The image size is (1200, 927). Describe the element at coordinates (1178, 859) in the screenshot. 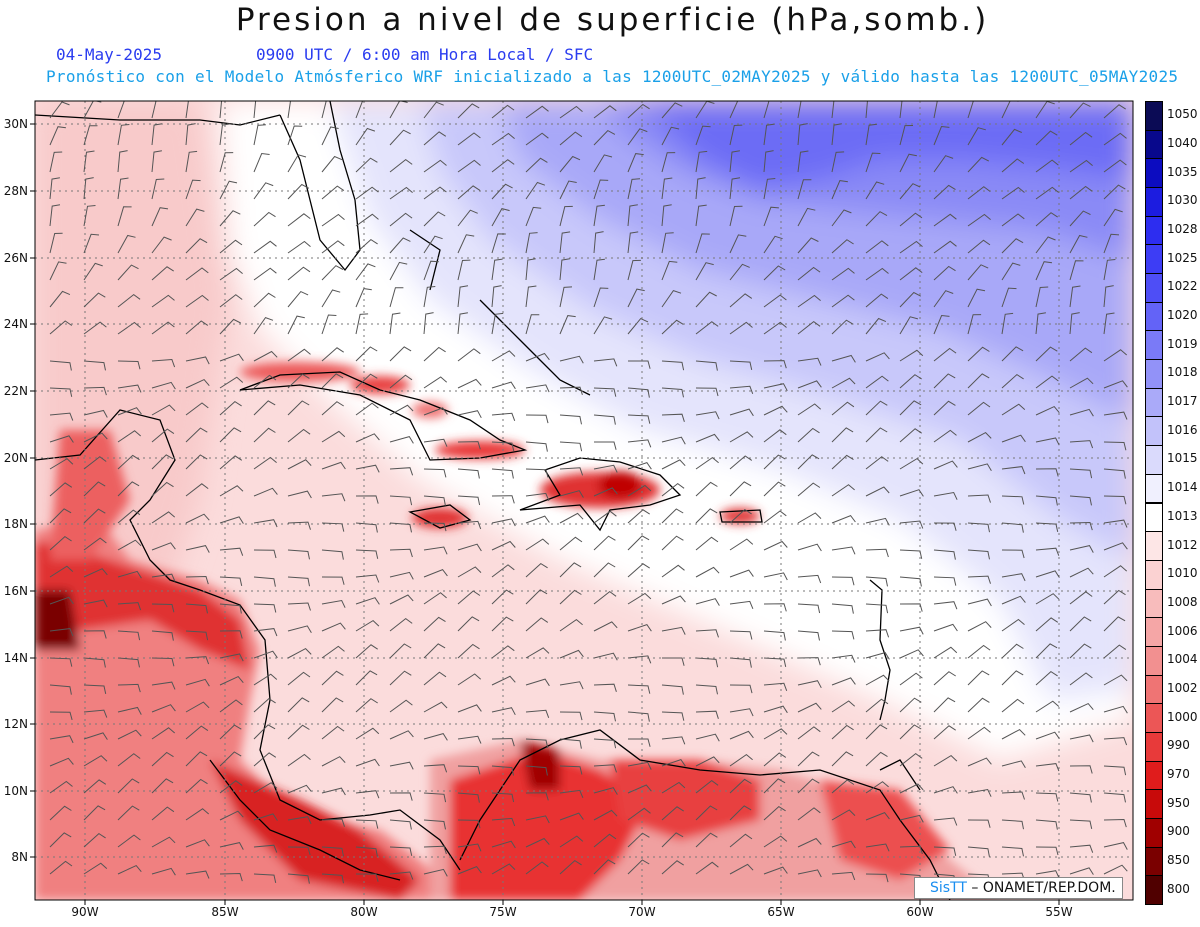

I see `legend-label: 850` at that location.